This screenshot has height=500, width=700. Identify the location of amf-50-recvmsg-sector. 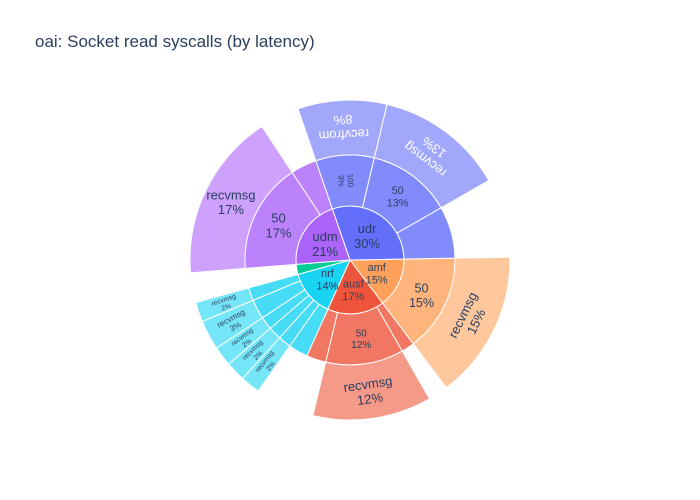
(461, 322).